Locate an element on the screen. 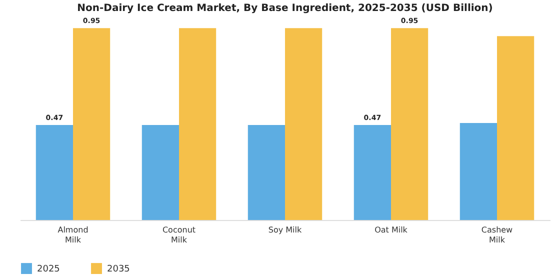 This screenshot has height=280, width=560. legend-label: 2025 is located at coordinates (48, 269).